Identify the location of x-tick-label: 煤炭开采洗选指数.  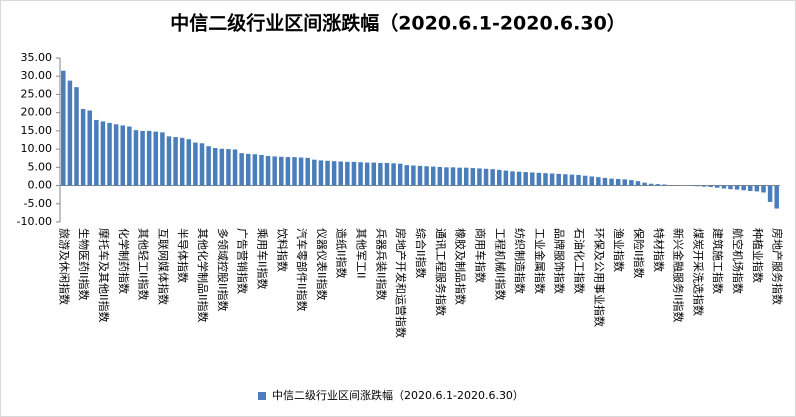
(698, 272).